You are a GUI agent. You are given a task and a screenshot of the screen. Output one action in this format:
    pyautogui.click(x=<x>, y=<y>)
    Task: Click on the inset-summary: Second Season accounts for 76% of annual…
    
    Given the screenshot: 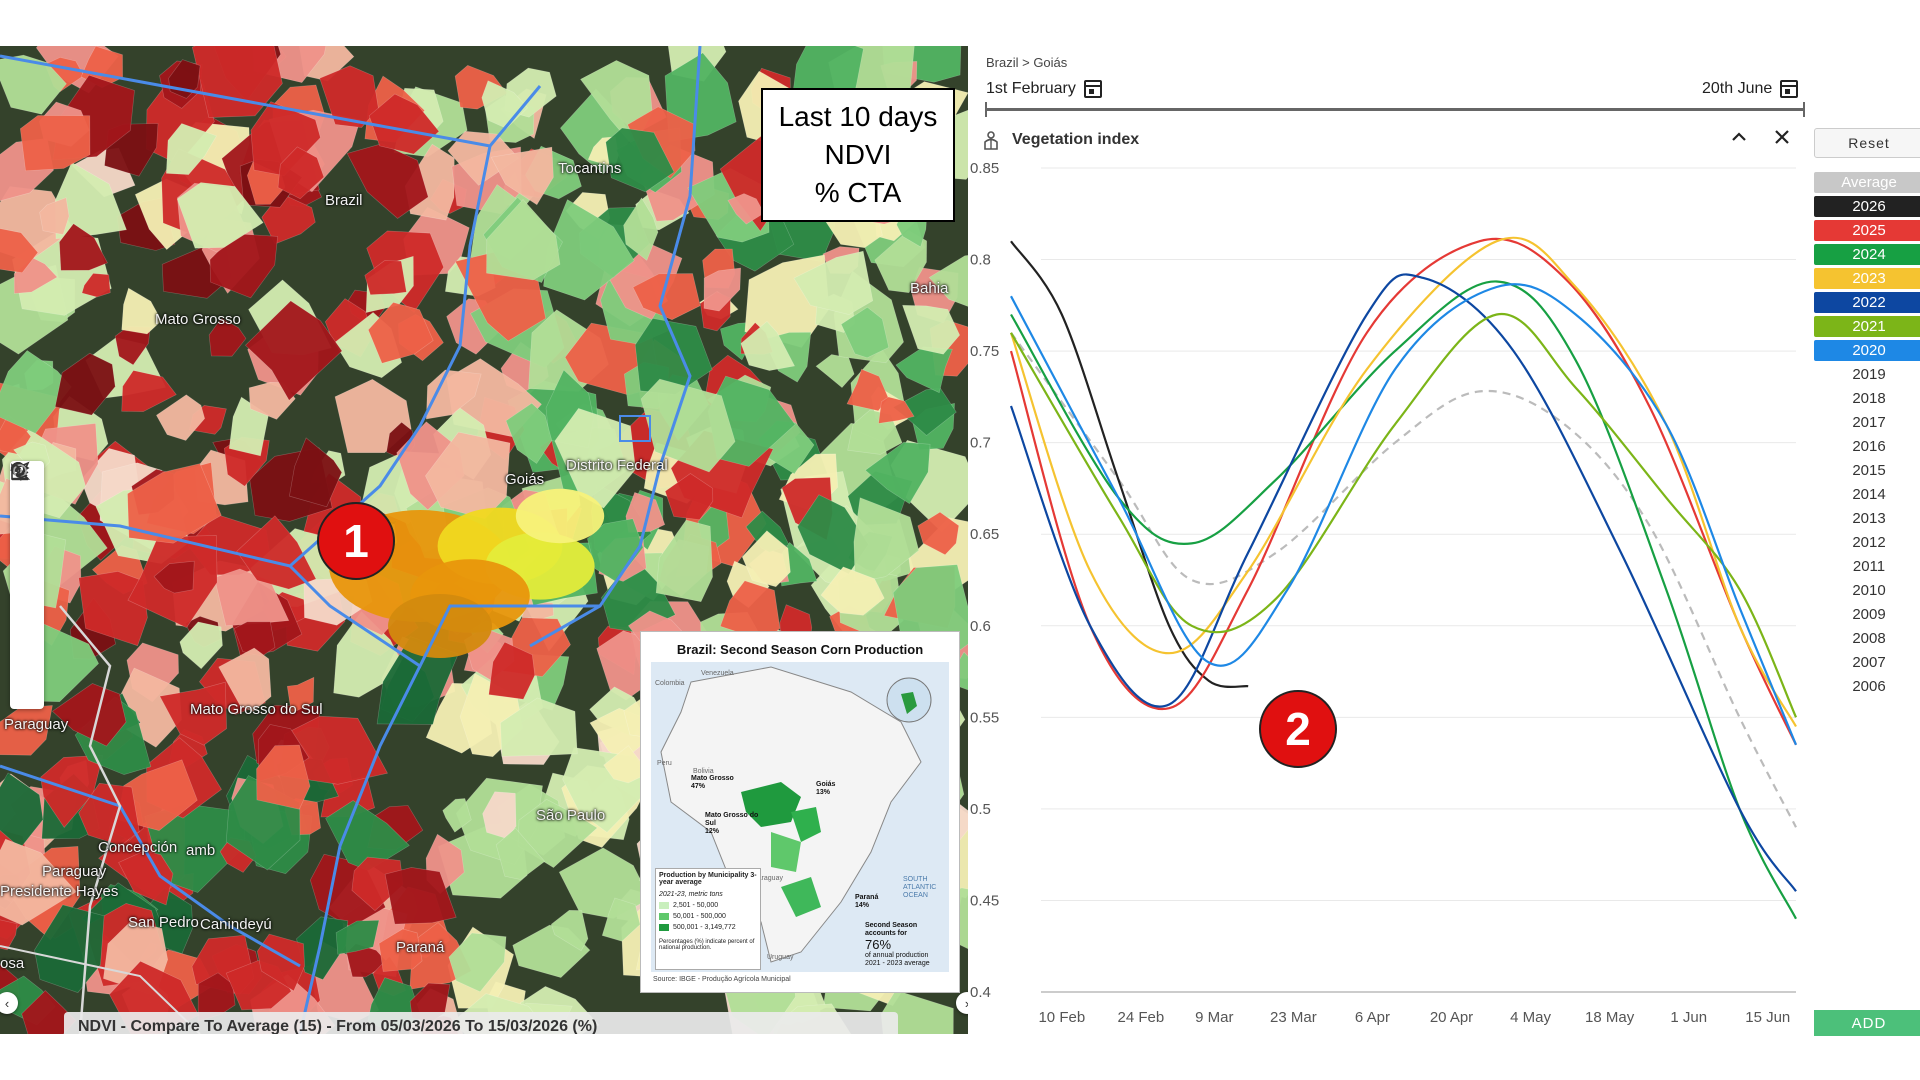 What is the action you would take?
    pyautogui.click(x=897, y=944)
    